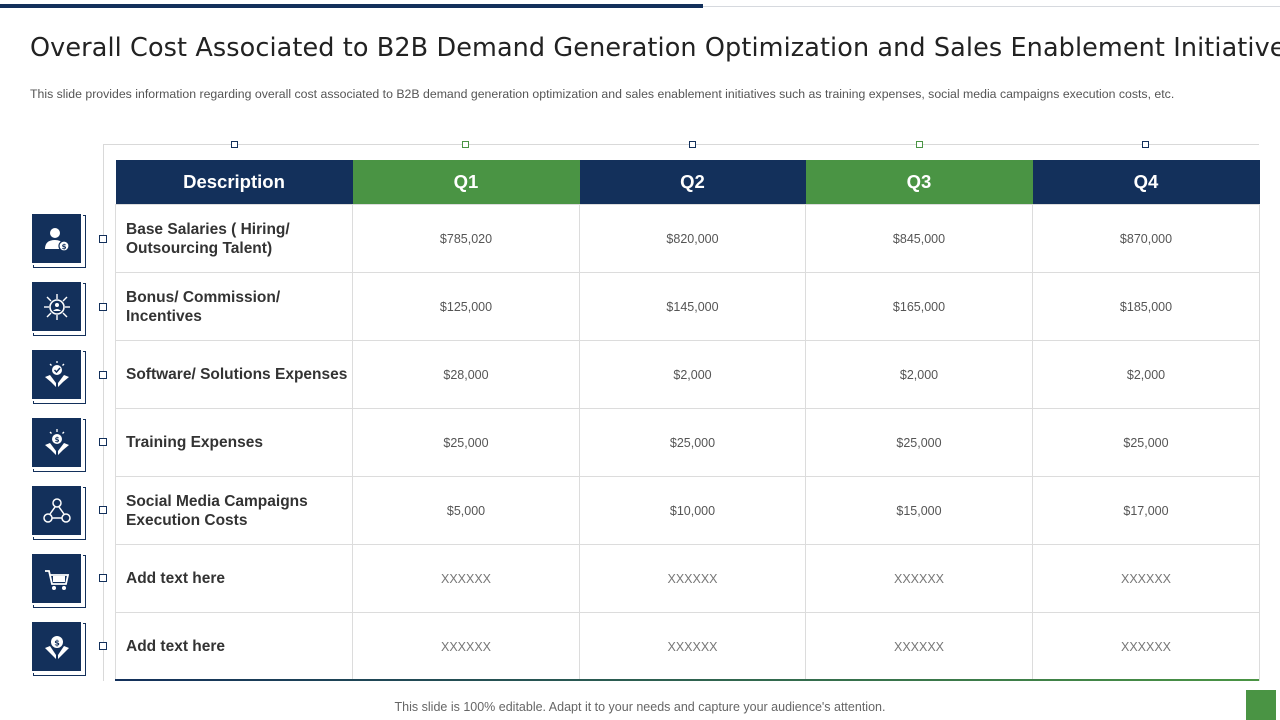 This screenshot has height=720, width=1280. What do you see at coordinates (919, 442) in the screenshot?
I see `cell-q3: $25,000` at bounding box center [919, 442].